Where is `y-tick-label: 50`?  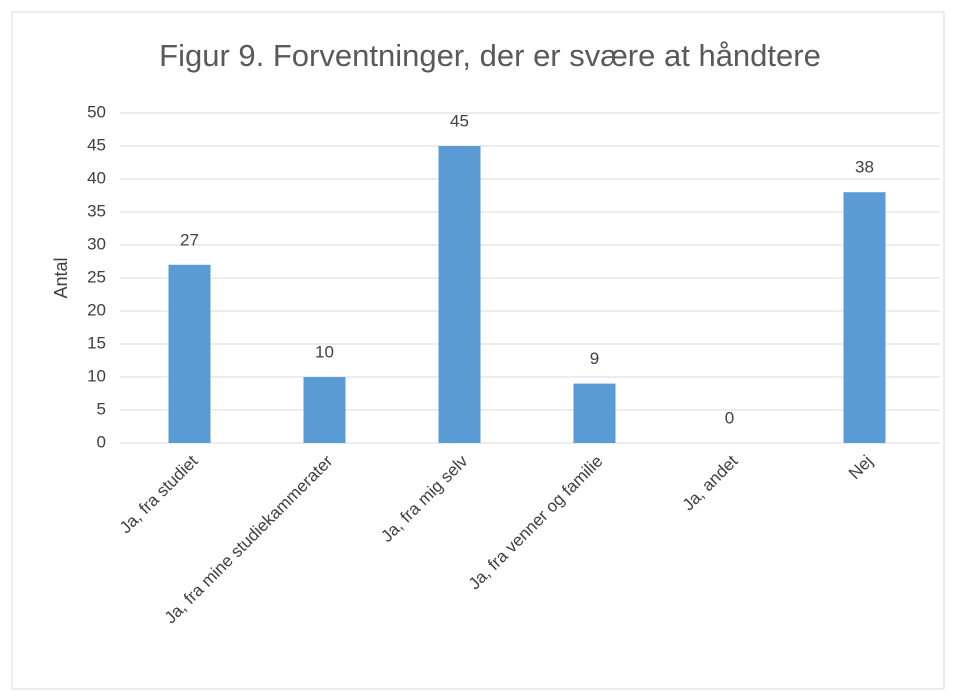 y-tick-label: 50 is located at coordinates (96, 111).